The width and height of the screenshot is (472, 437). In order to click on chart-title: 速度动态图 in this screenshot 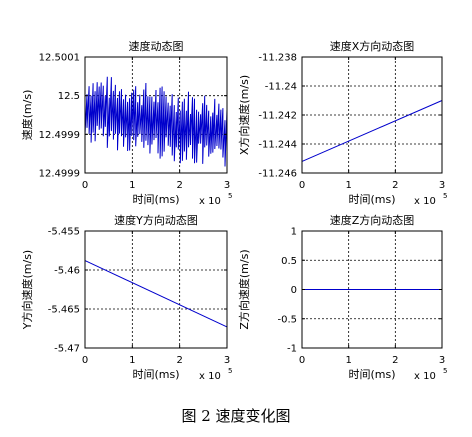, I will do `click(156, 46)`.